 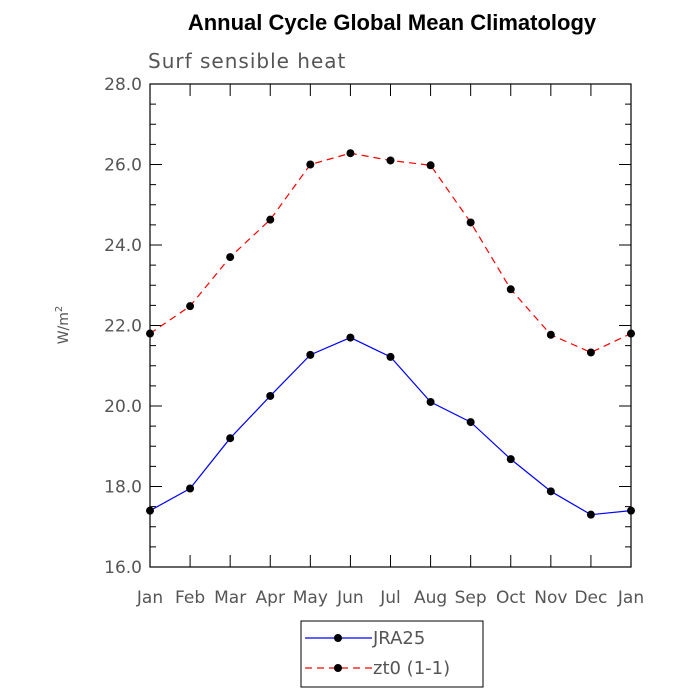 What do you see at coordinates (190, 598) in the screenshot?
I see `x-tick-label: Feb` at bounding box center [190, 598].